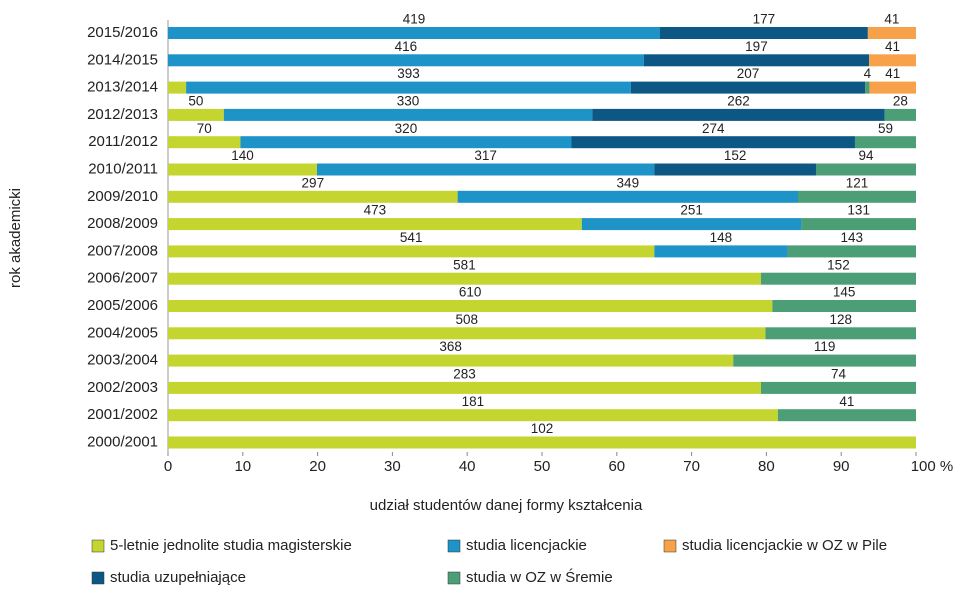  Describe the element at coordinates (195, 100) in the screenshot. I see `data-label: 50` at that location.